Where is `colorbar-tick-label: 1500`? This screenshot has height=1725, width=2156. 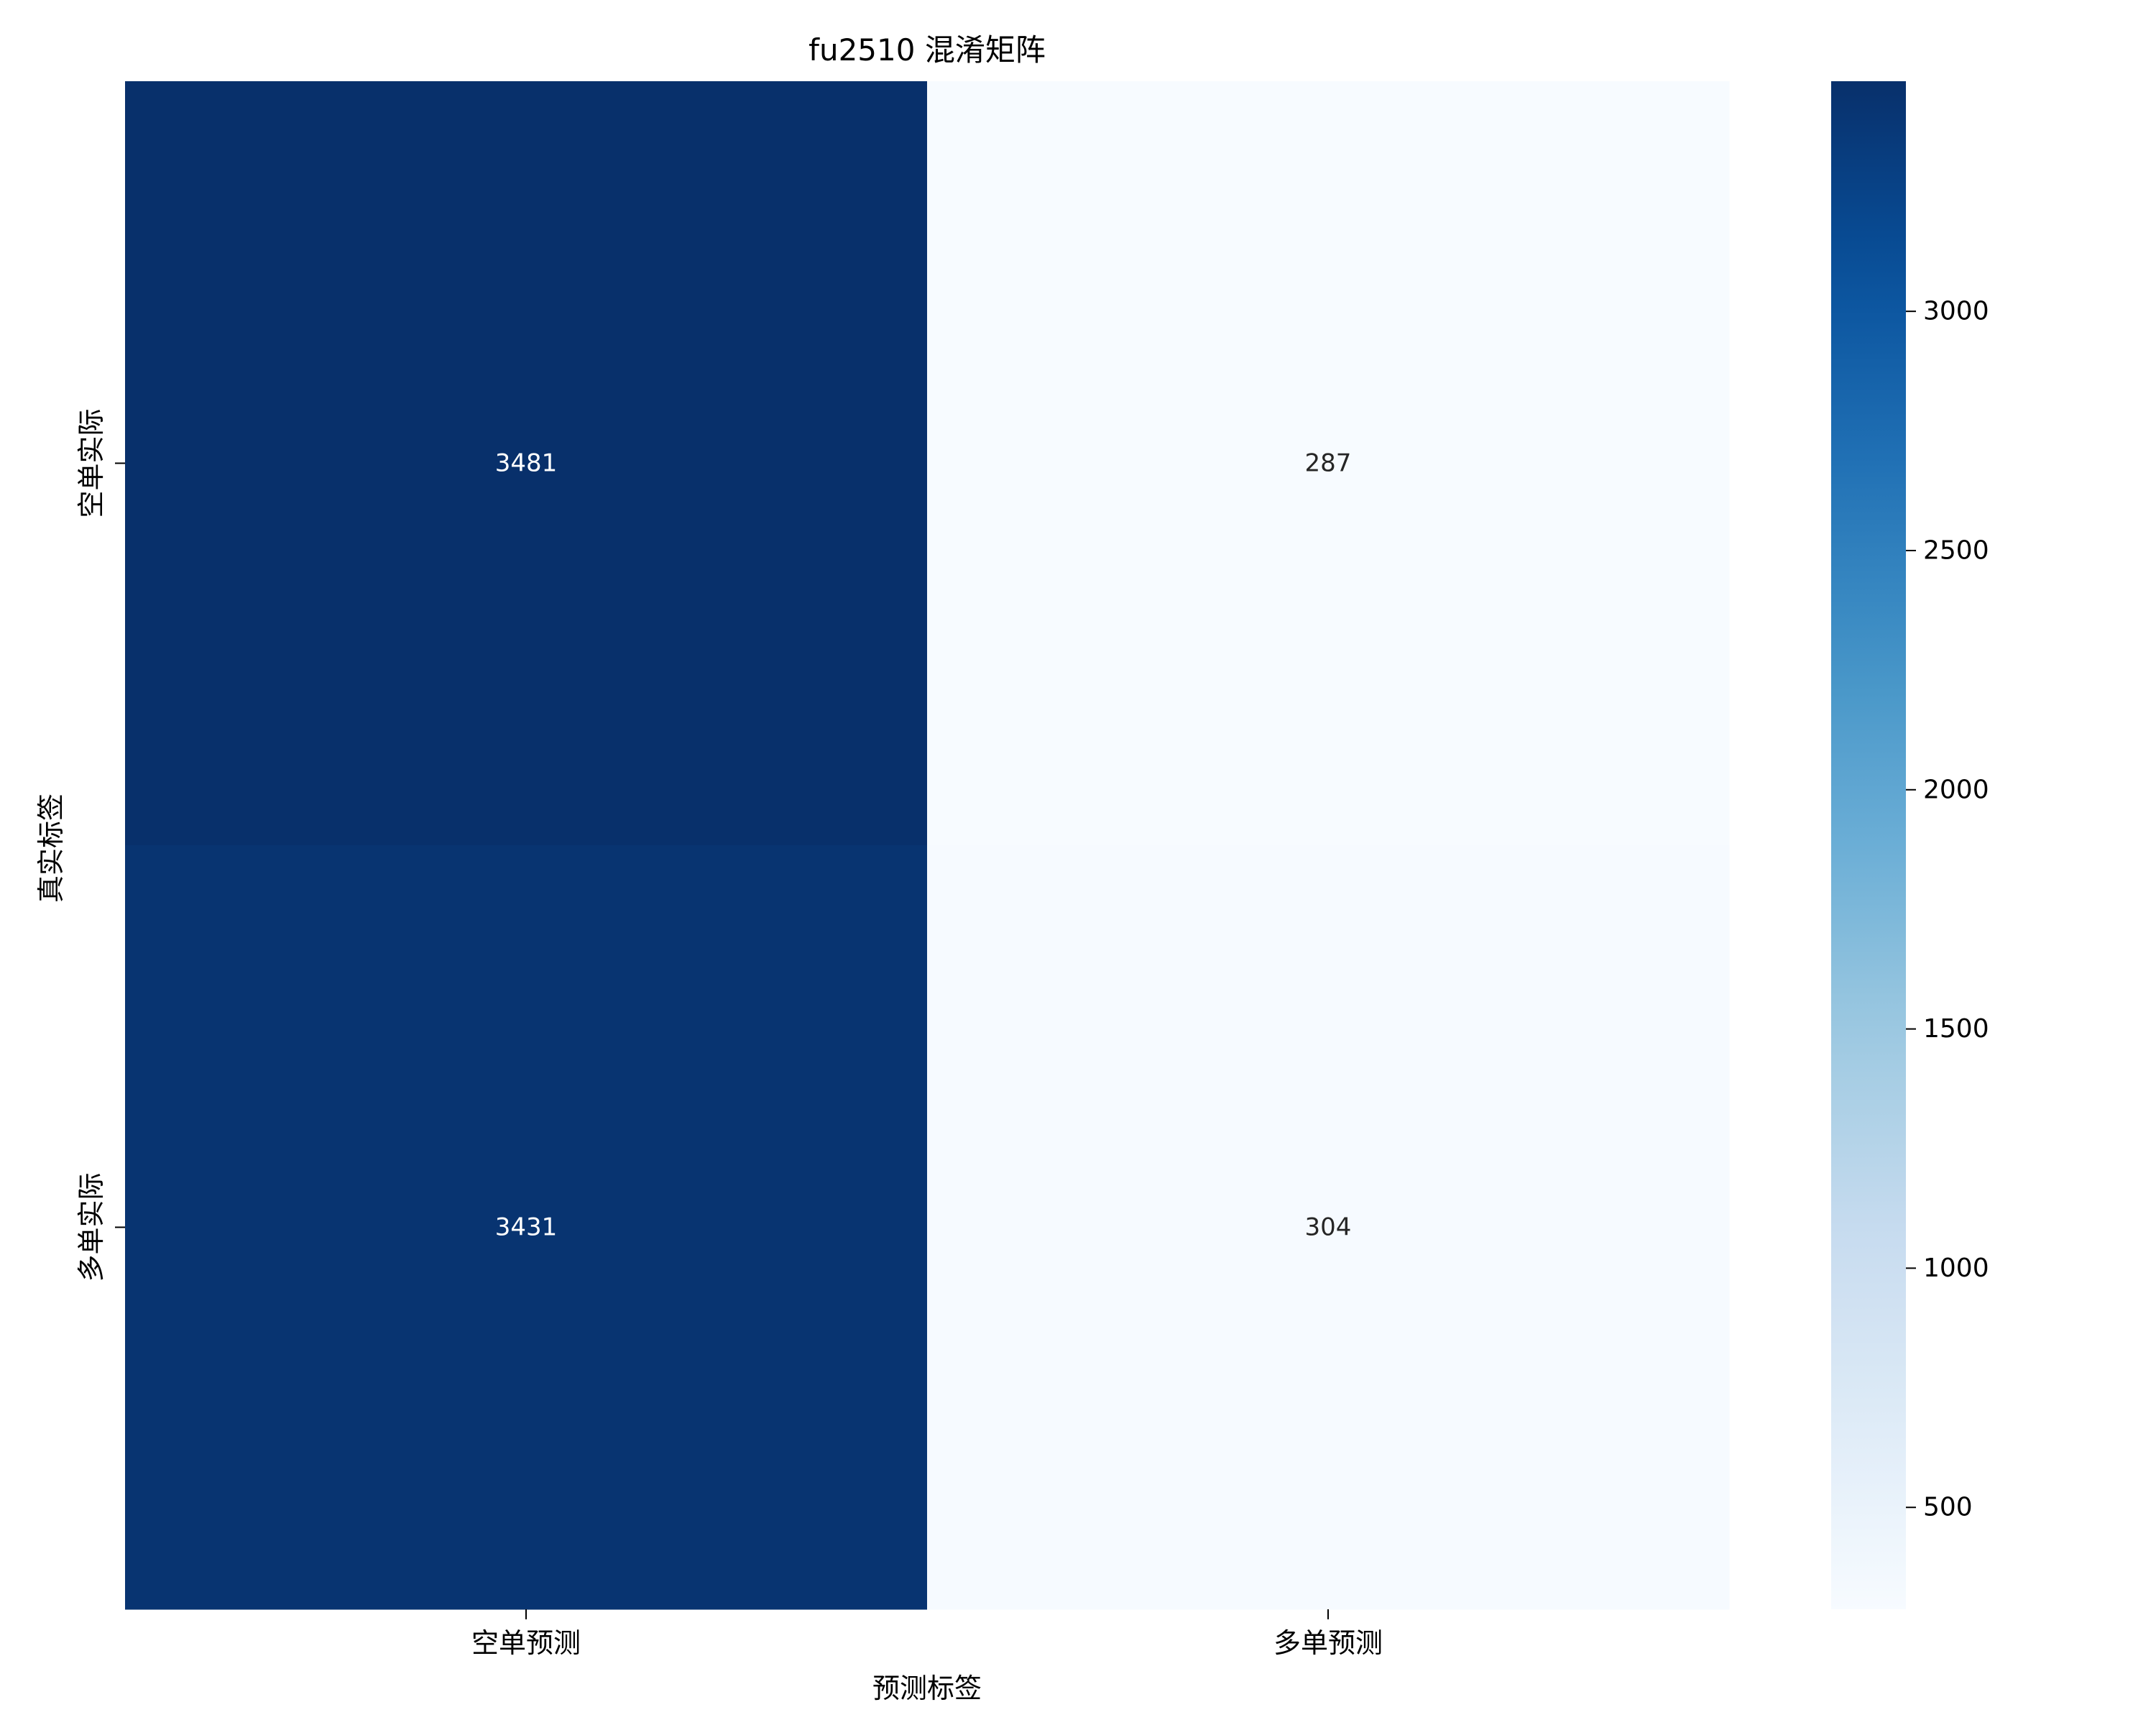
colorbar-tick-label: 1500 is located at coordinates (1956, 1029).